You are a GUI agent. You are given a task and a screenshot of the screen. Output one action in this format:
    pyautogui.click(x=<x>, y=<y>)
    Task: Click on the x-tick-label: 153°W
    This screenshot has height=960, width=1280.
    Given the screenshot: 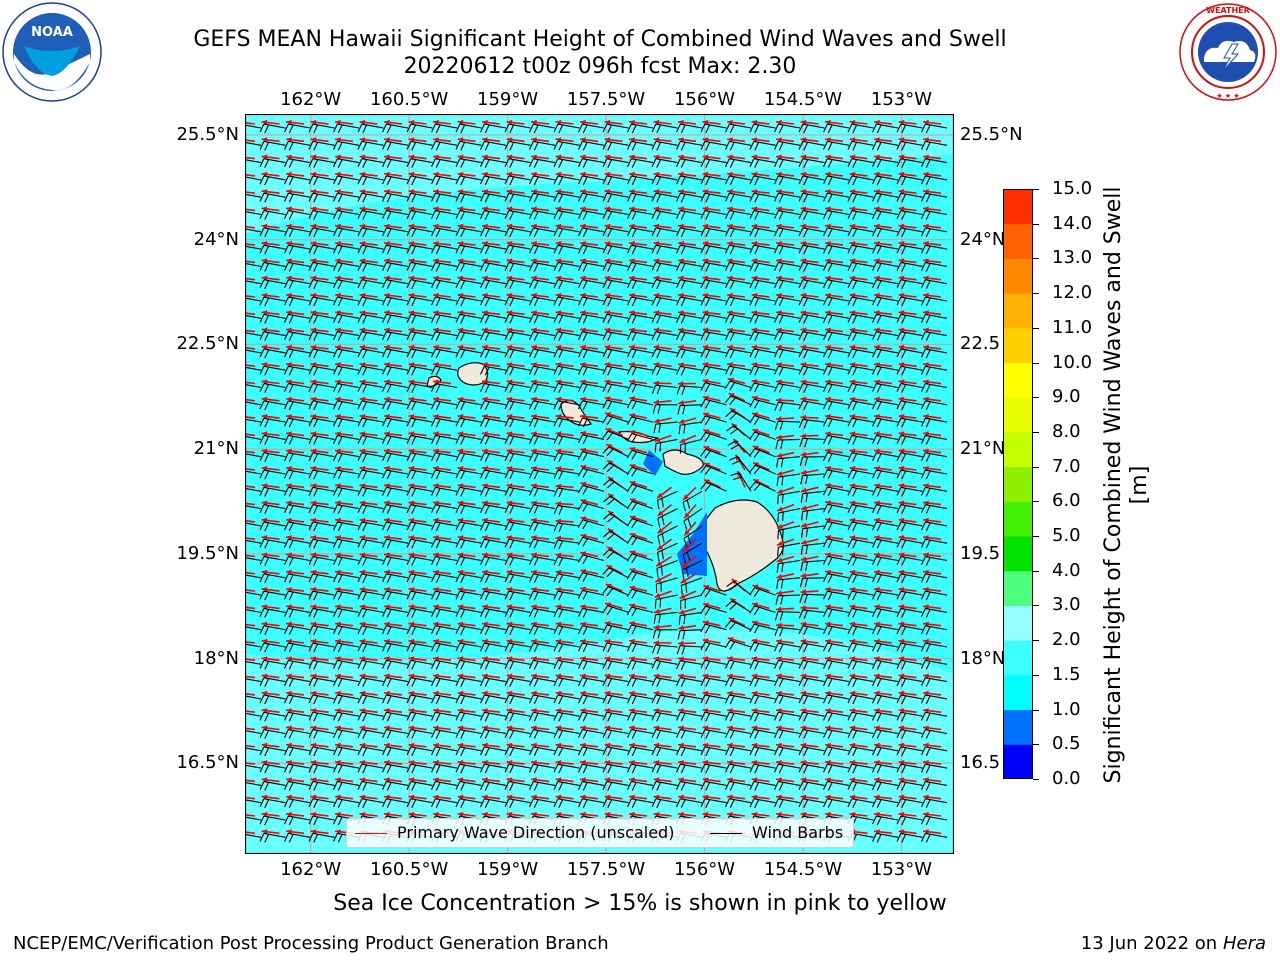 What is the action you would take?
    pyautogui.click(x=901, y=99)
    